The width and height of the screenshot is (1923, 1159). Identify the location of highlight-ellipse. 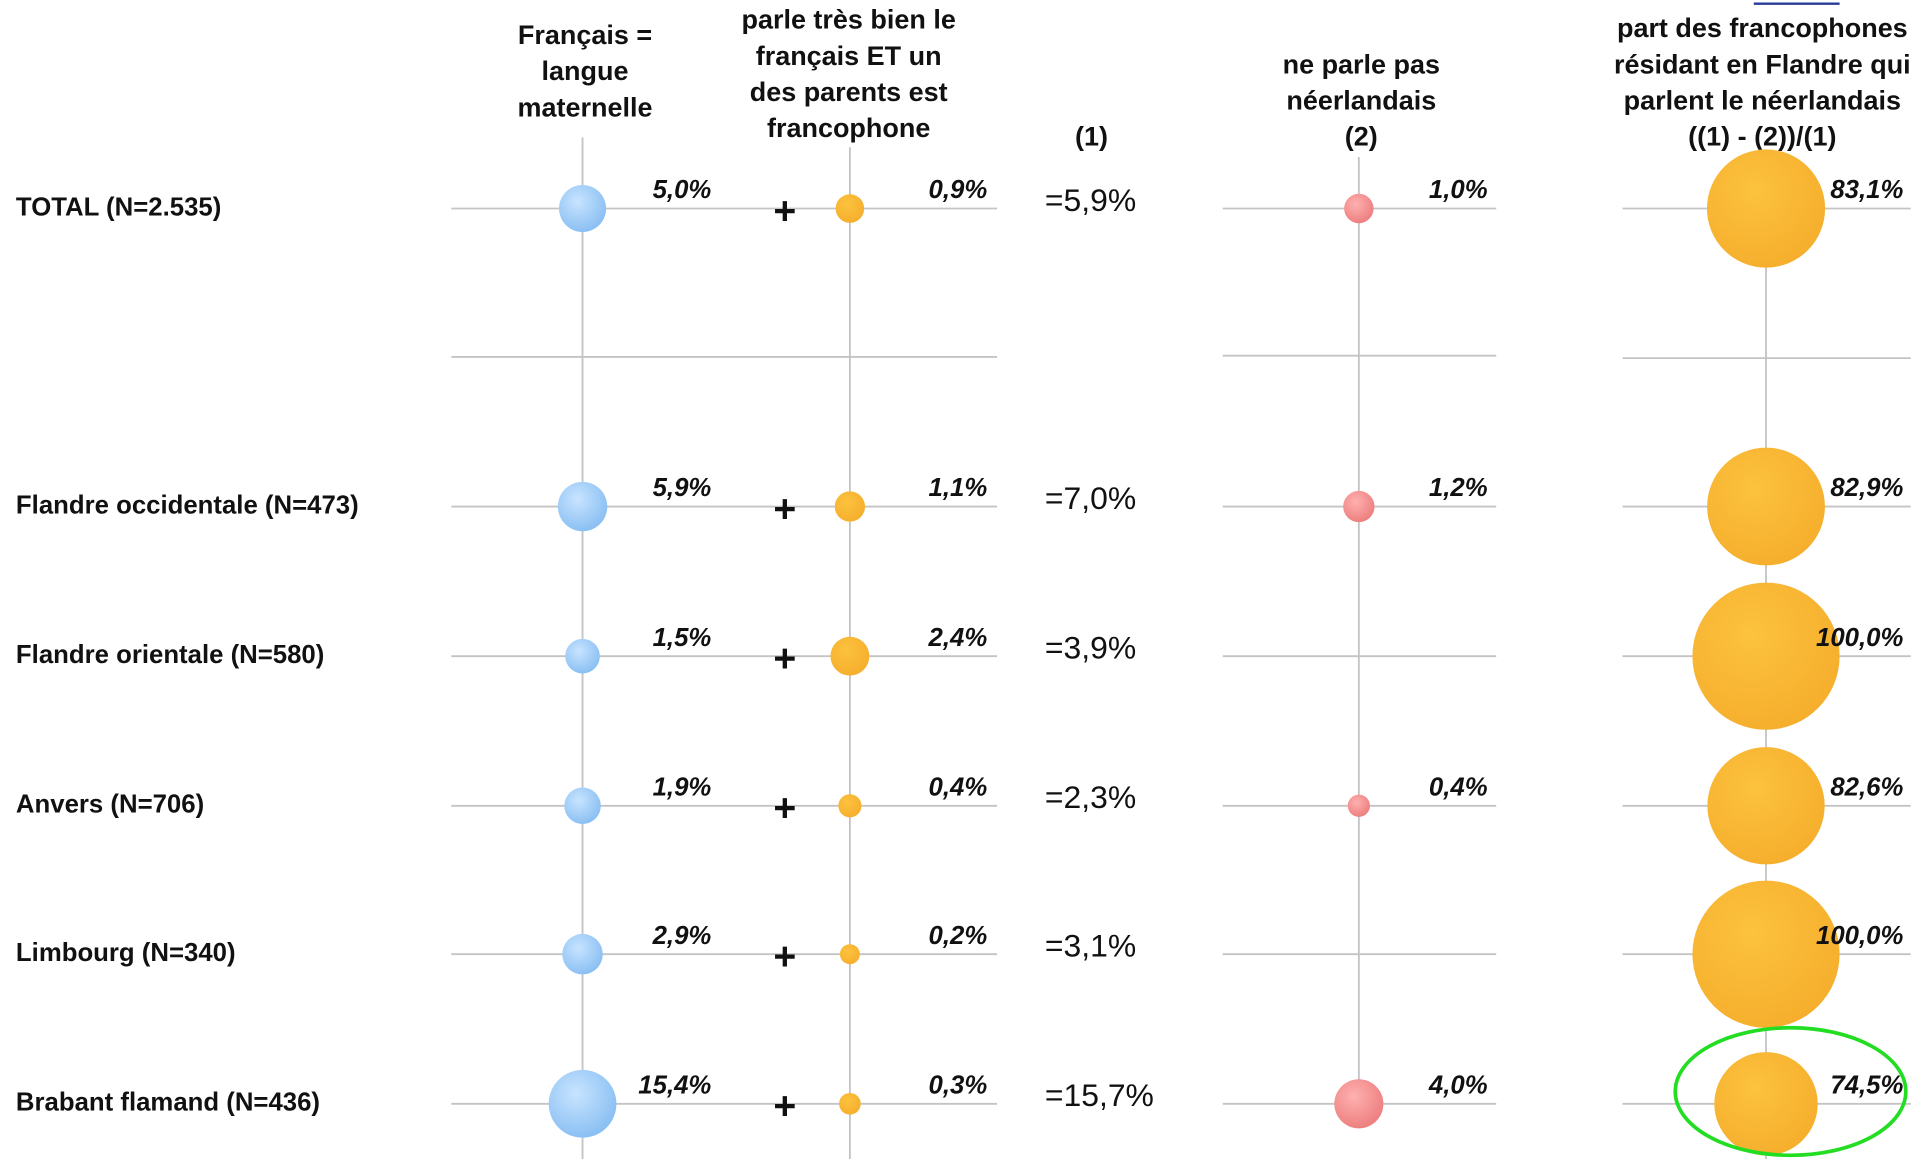
(1790, 1091).